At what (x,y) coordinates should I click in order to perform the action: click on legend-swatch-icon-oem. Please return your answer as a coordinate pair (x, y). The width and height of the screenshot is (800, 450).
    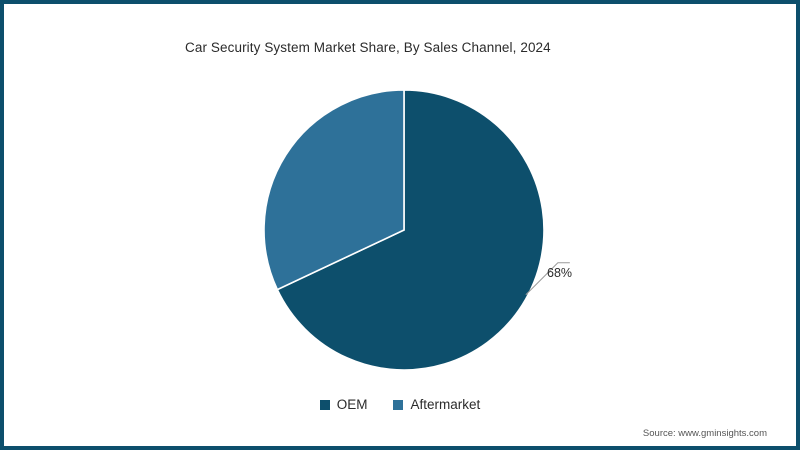
    Looking at the image, I should click on (324, 404).